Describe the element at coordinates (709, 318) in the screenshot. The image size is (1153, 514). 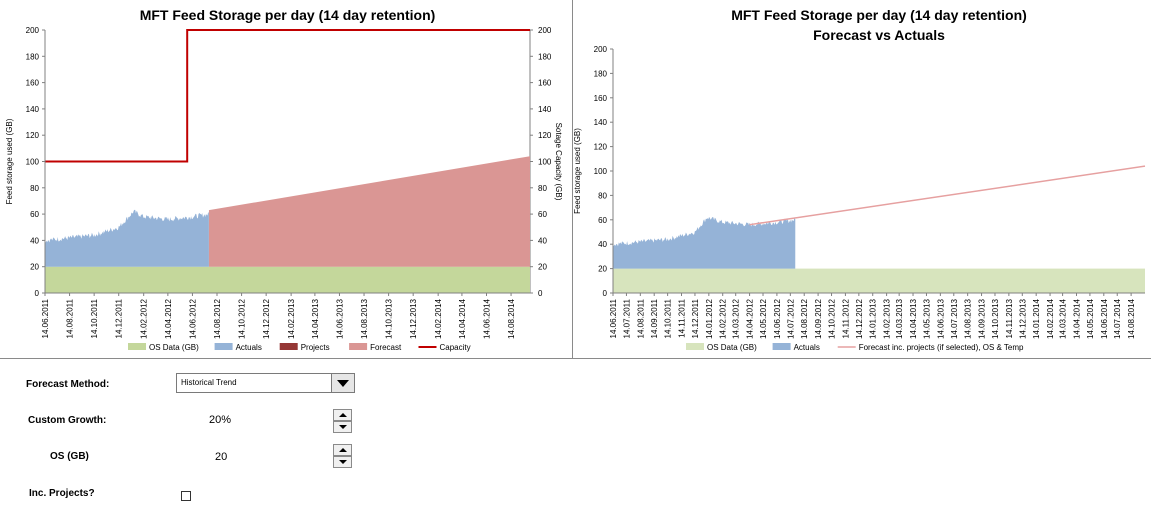
I see `x-tick-label: 14.01.2012` at that location.